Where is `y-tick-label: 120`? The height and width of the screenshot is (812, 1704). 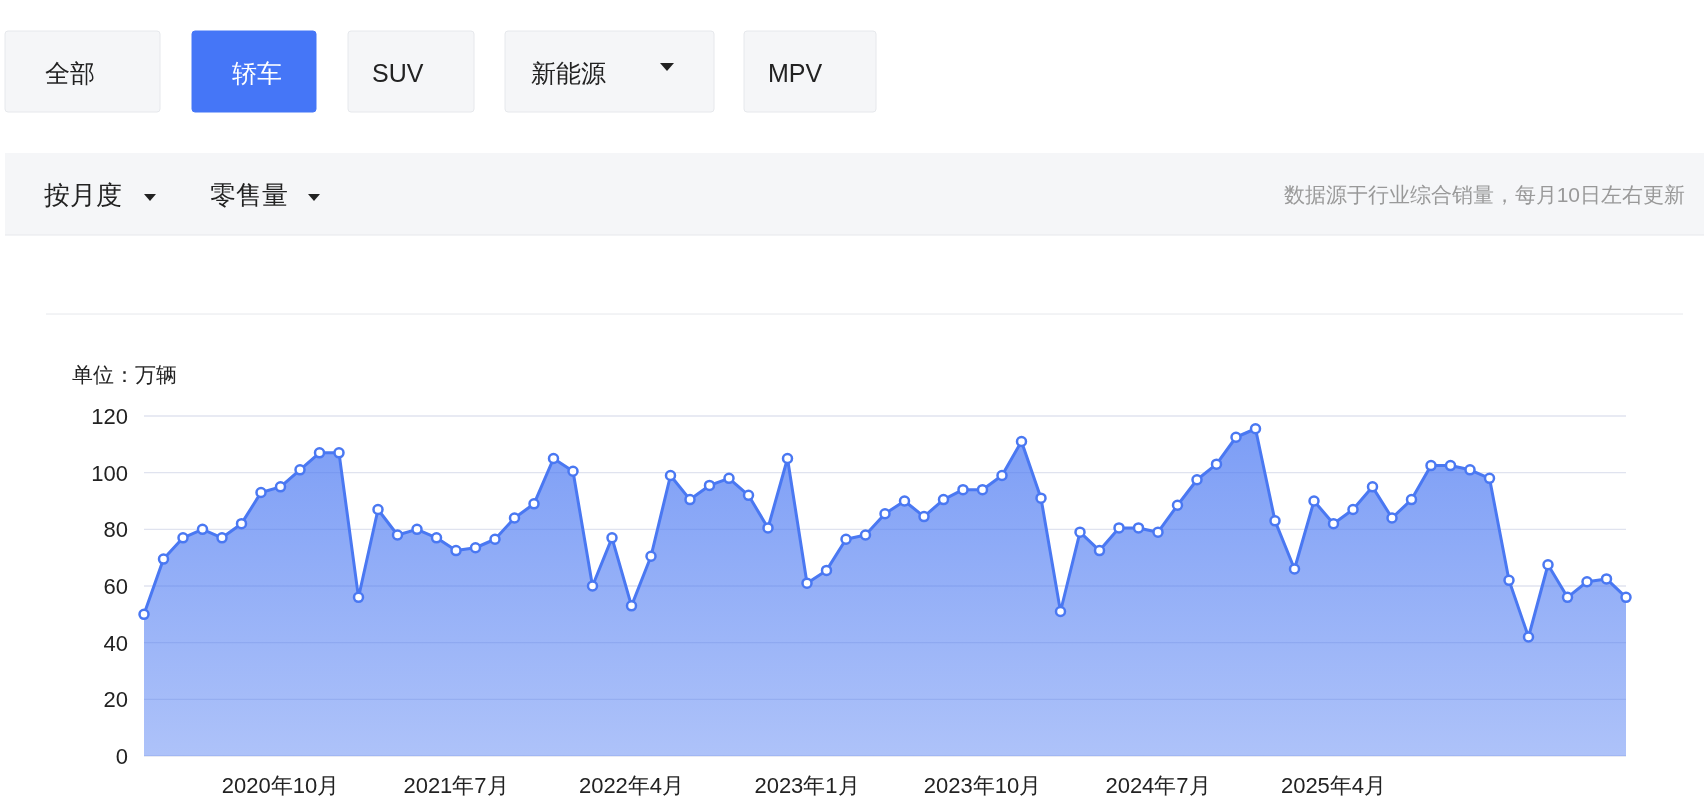
y-tick-label: 120 is located at coordinates (109, 416).